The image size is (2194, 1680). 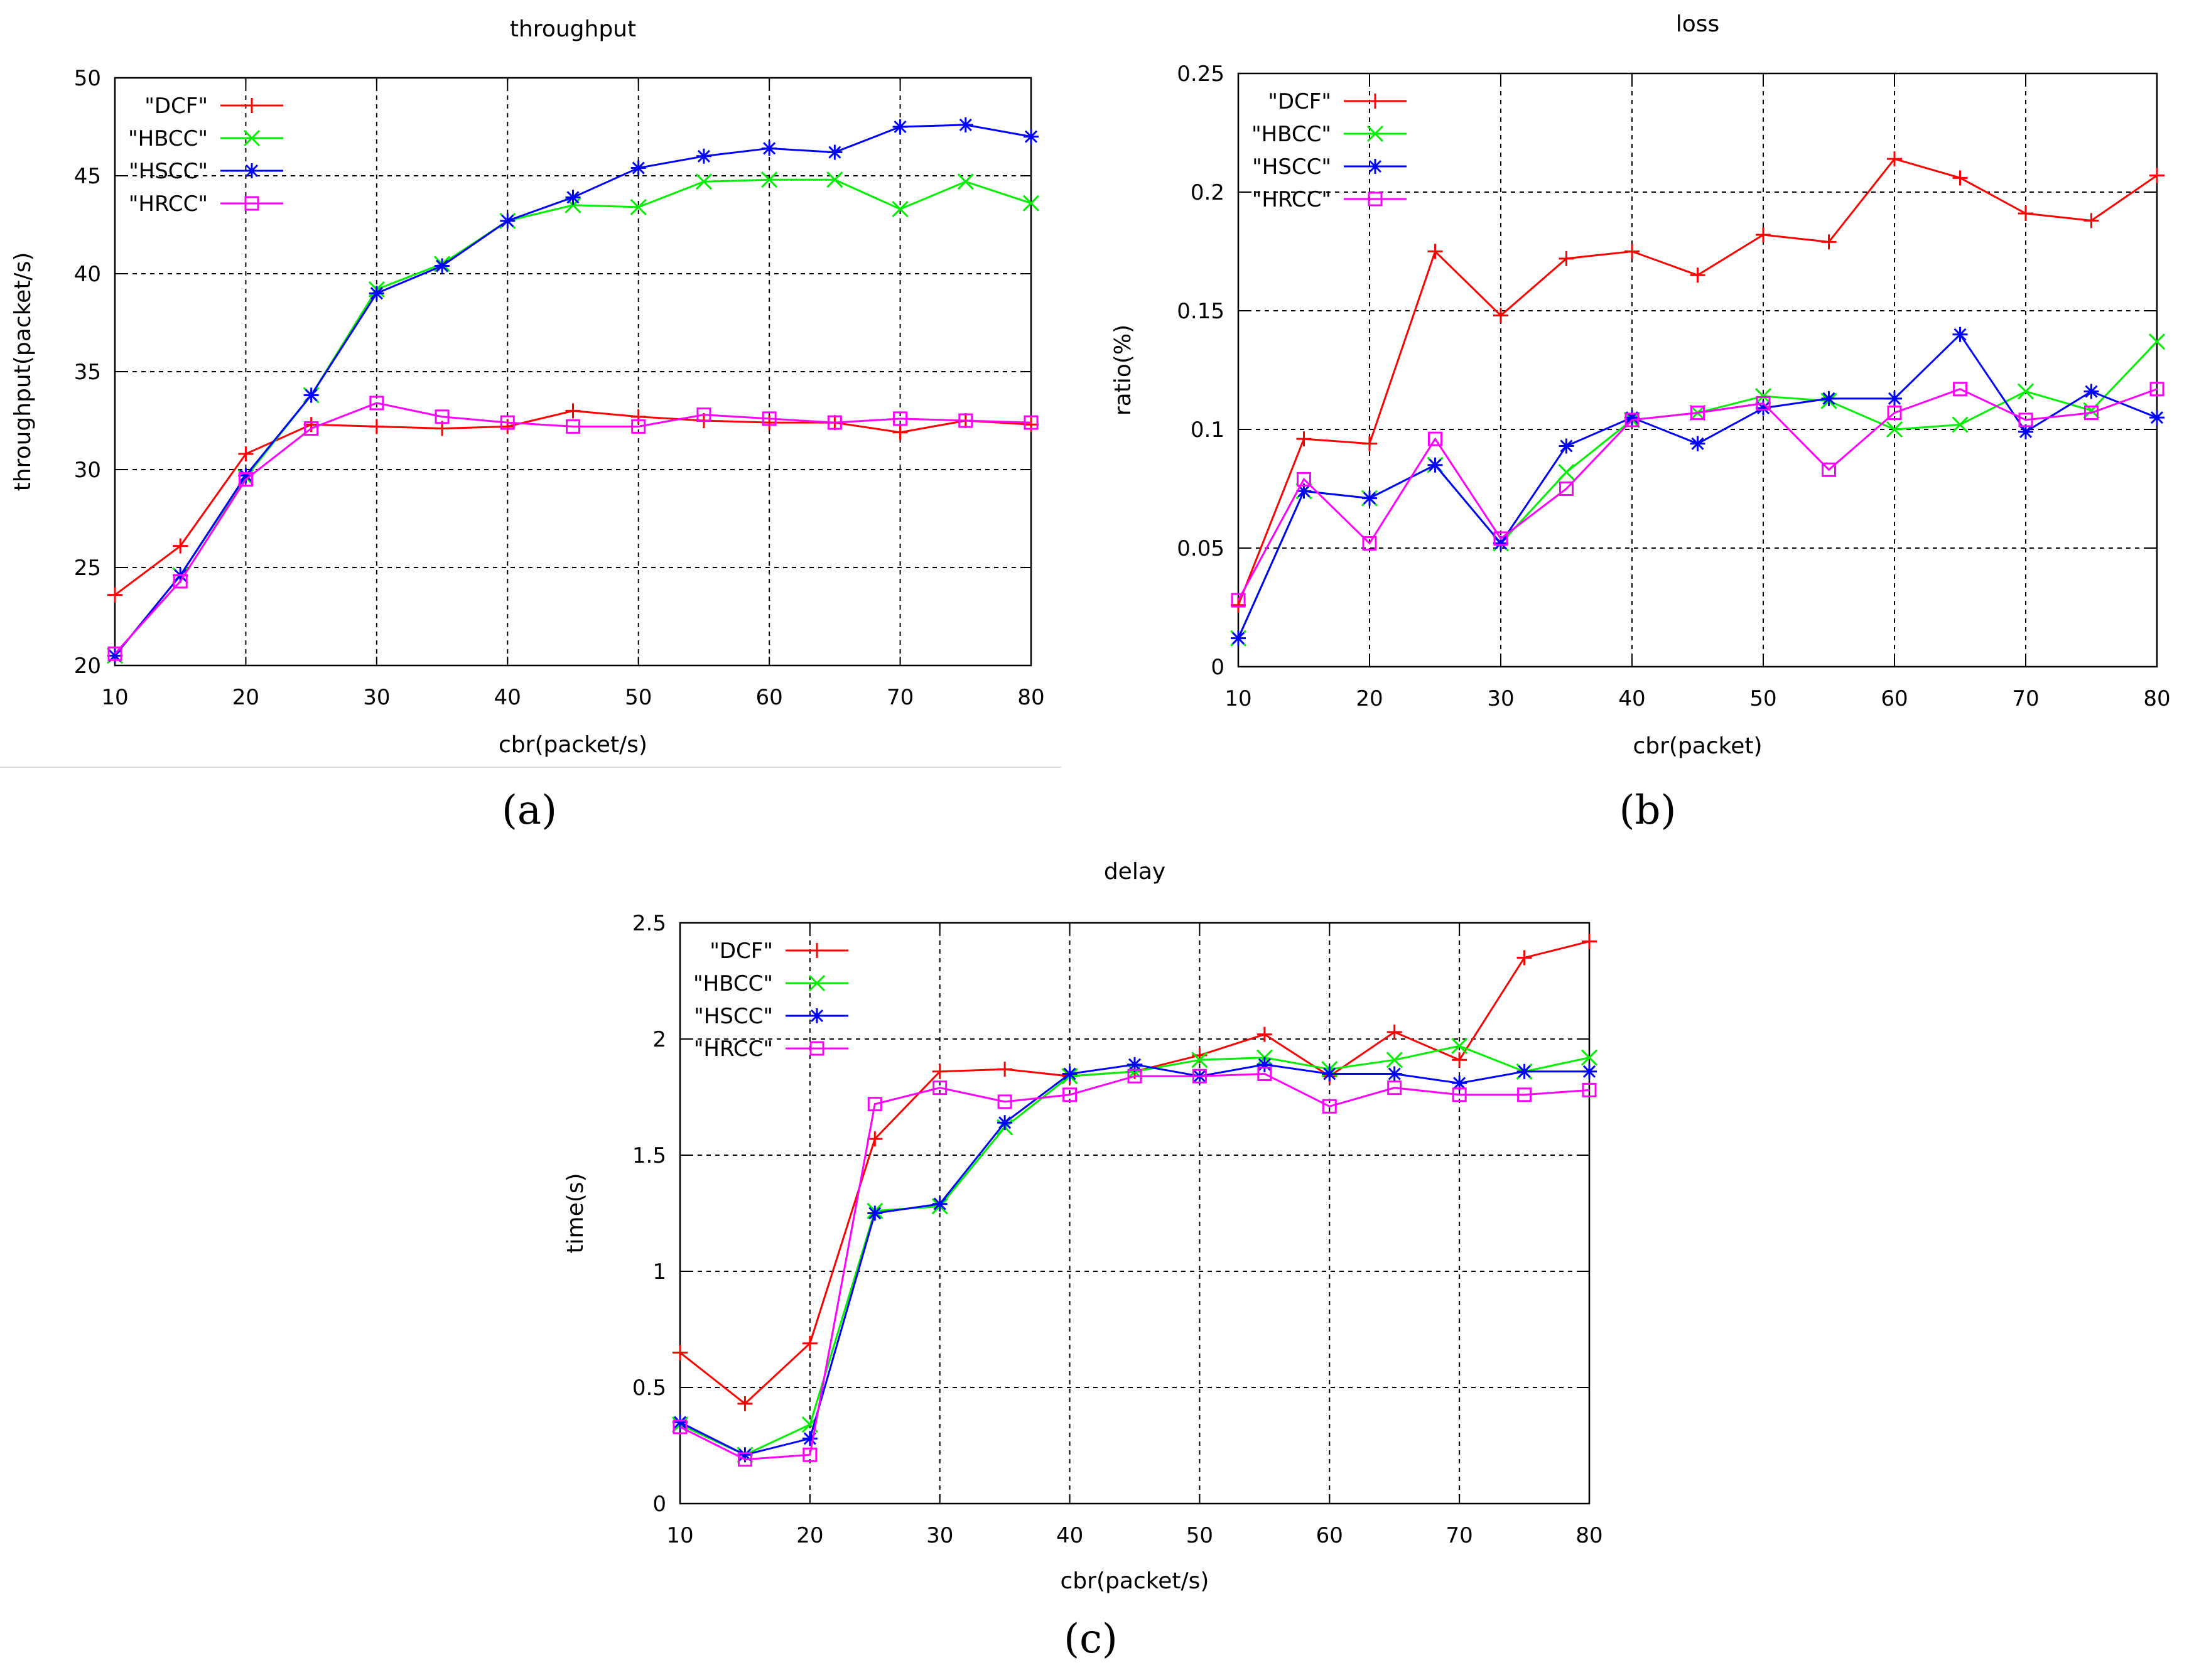 What do you see at coordinates (573, 528) in the screenshot?
I see `series-line-hrcc` at bounding box center [573, 528].